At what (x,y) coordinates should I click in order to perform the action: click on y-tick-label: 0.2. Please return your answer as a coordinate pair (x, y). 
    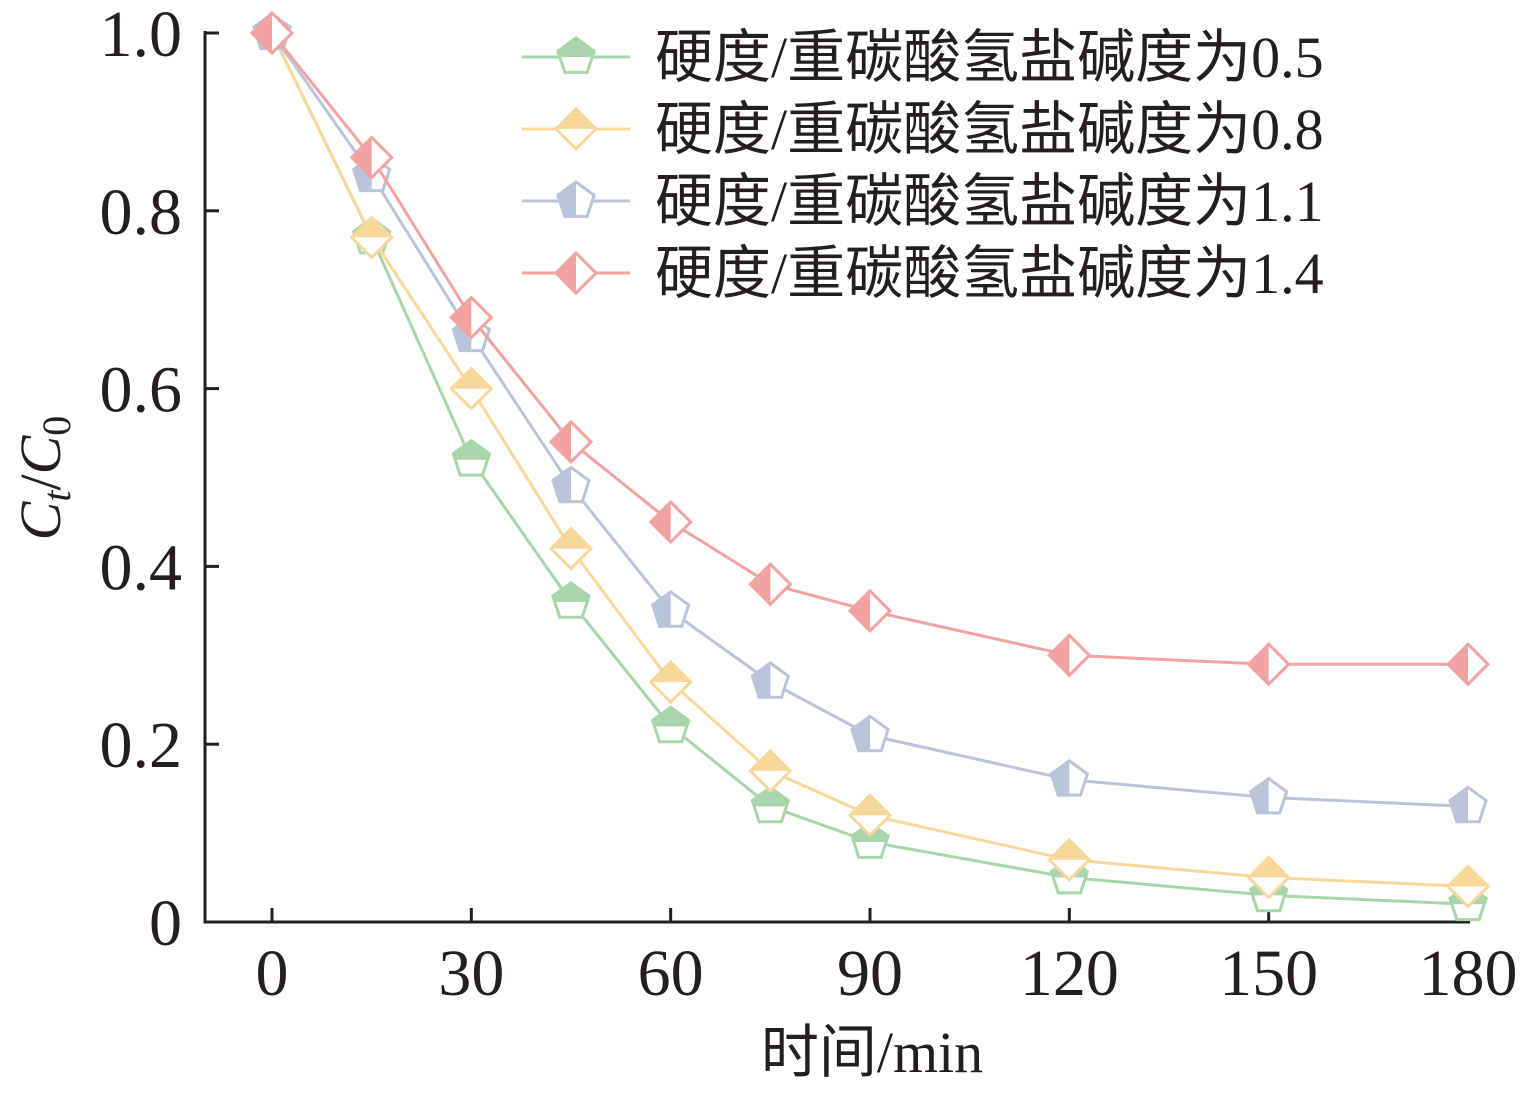
    Looking at the image, I should click on (141, 745).